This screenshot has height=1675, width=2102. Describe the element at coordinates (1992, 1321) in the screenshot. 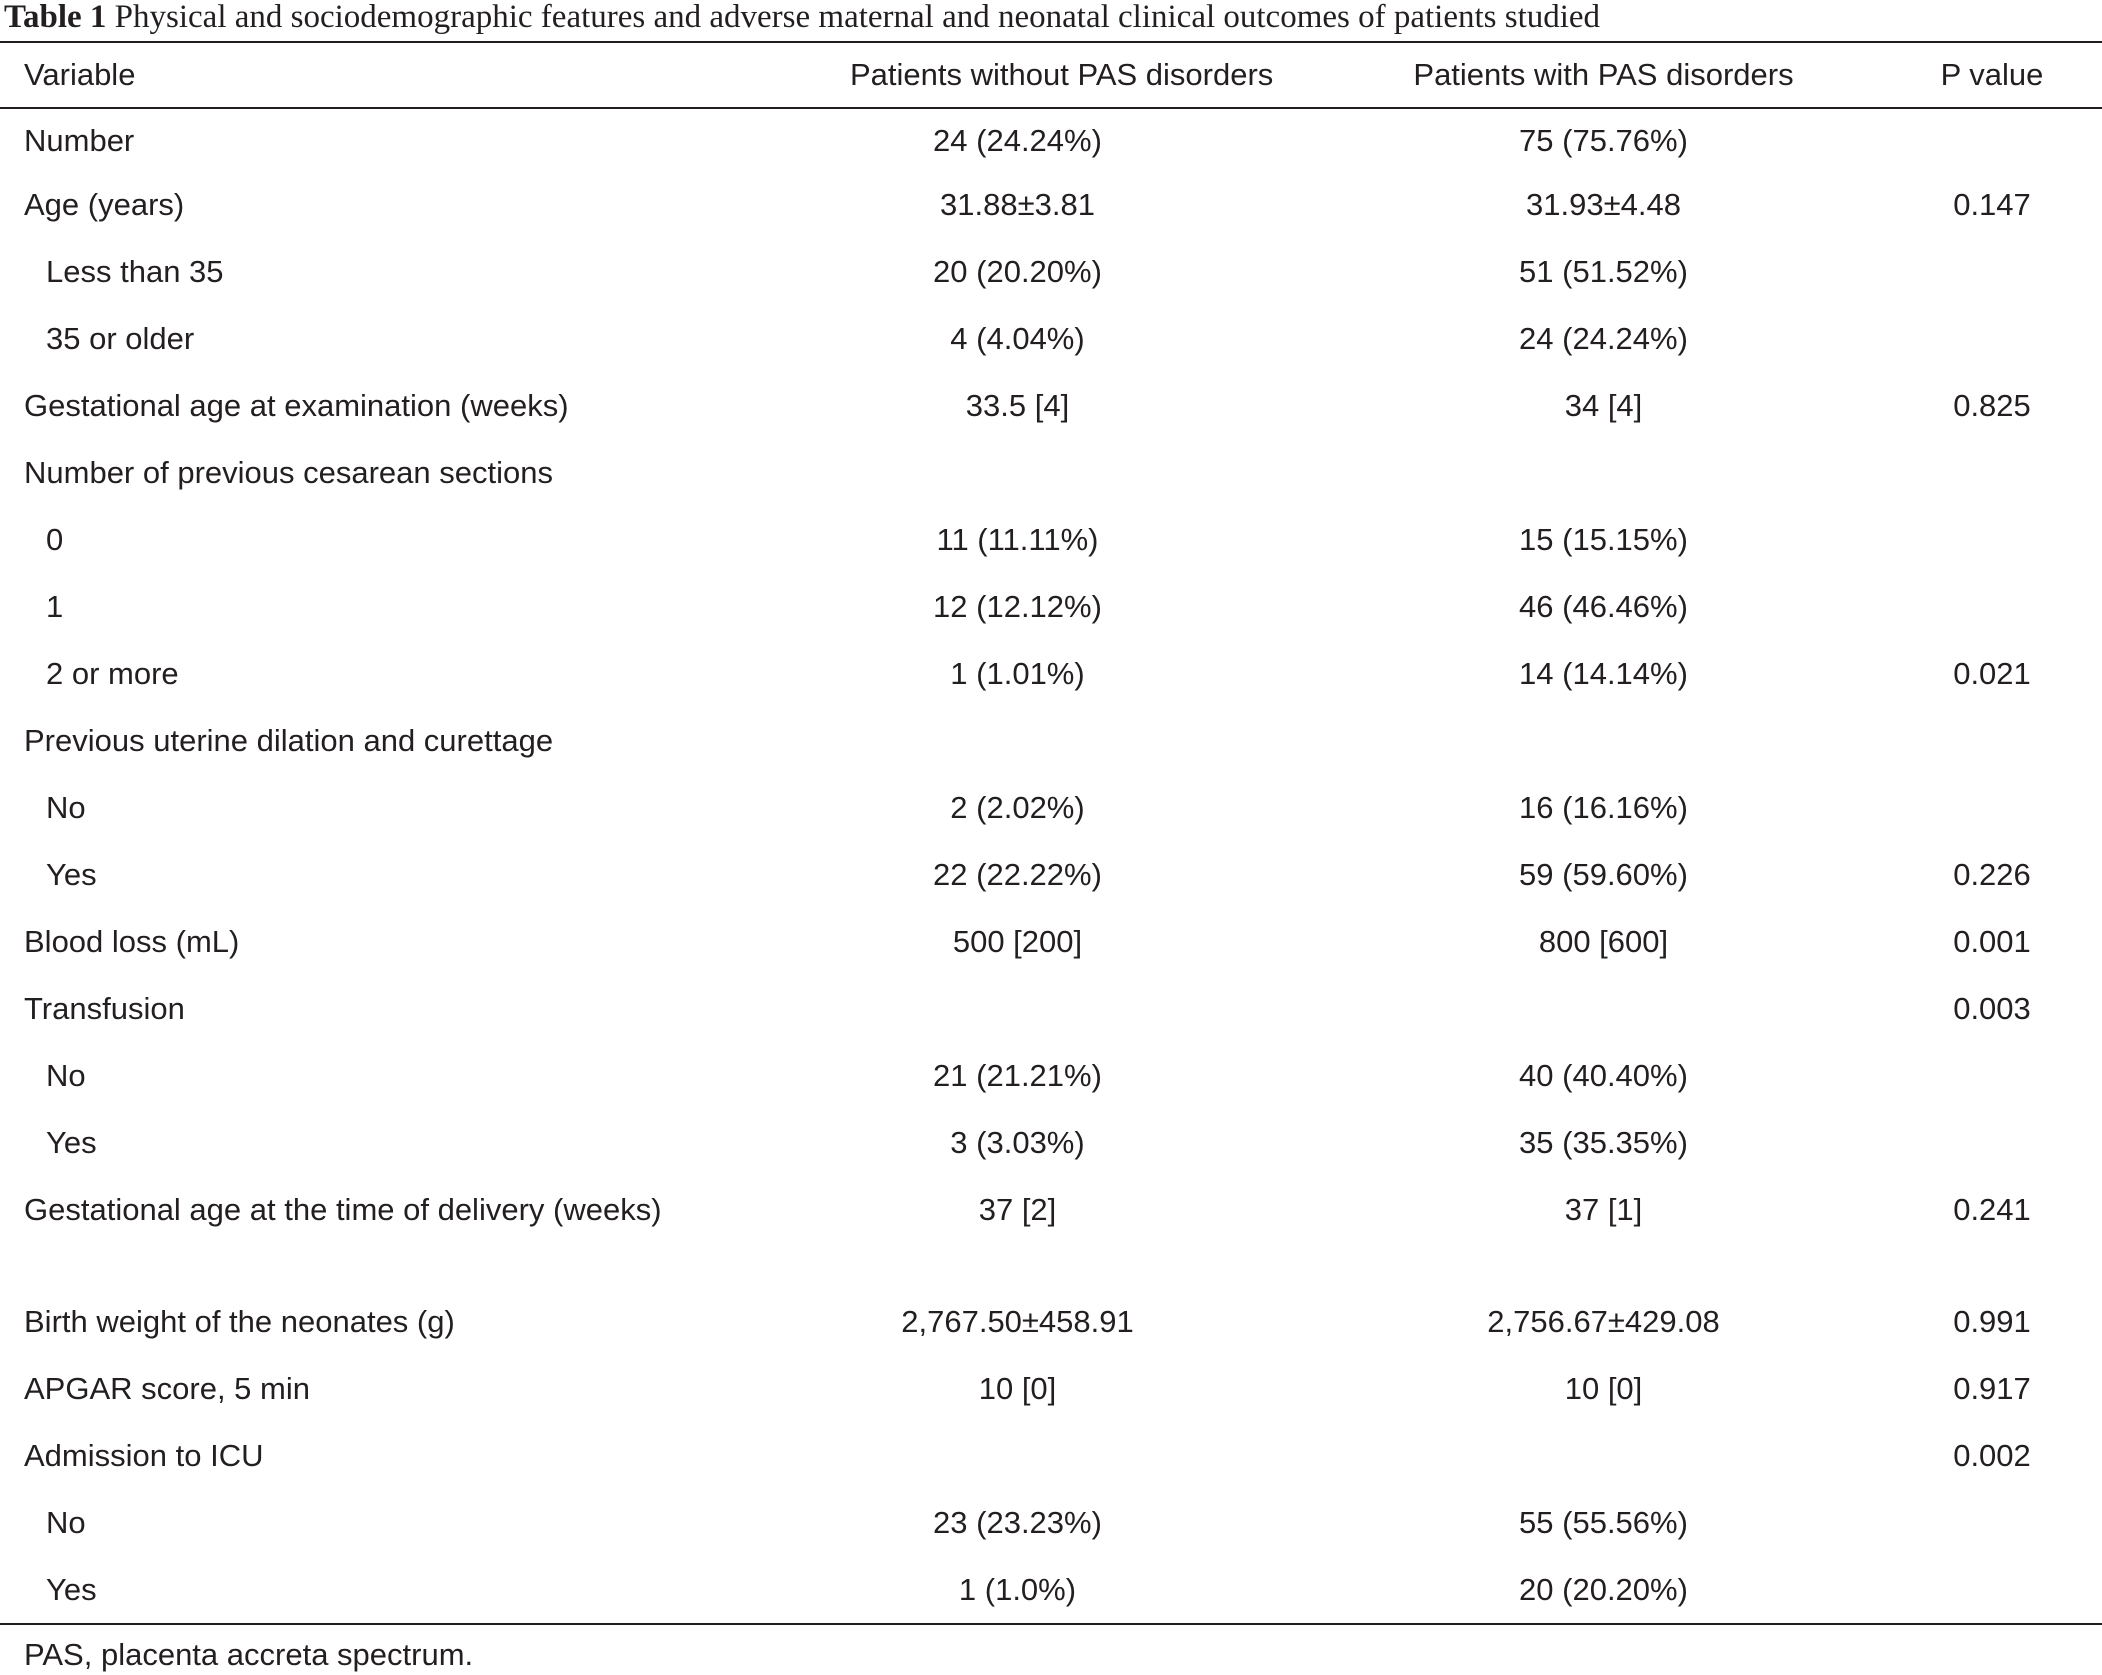

I see `cell-p-value: 0.991` at that location.